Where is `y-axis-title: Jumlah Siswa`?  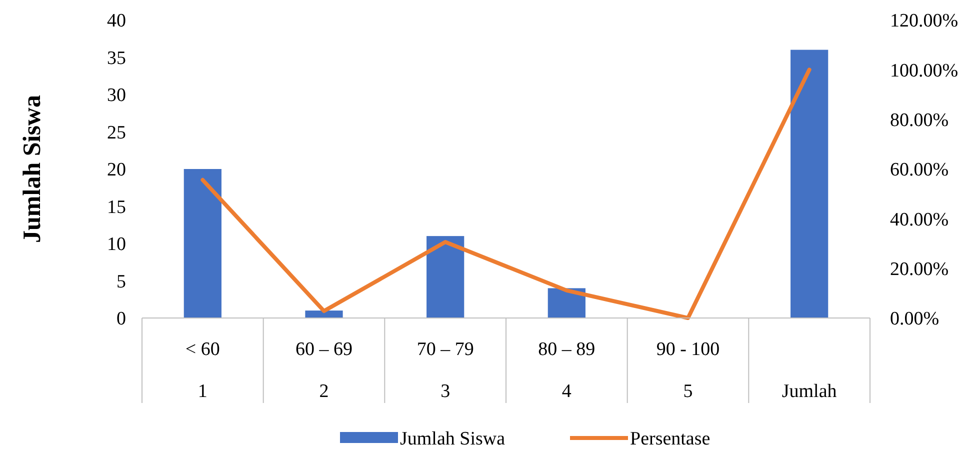
y-axis-title: Jumlah Siswa is located at coordinates (32, 168).